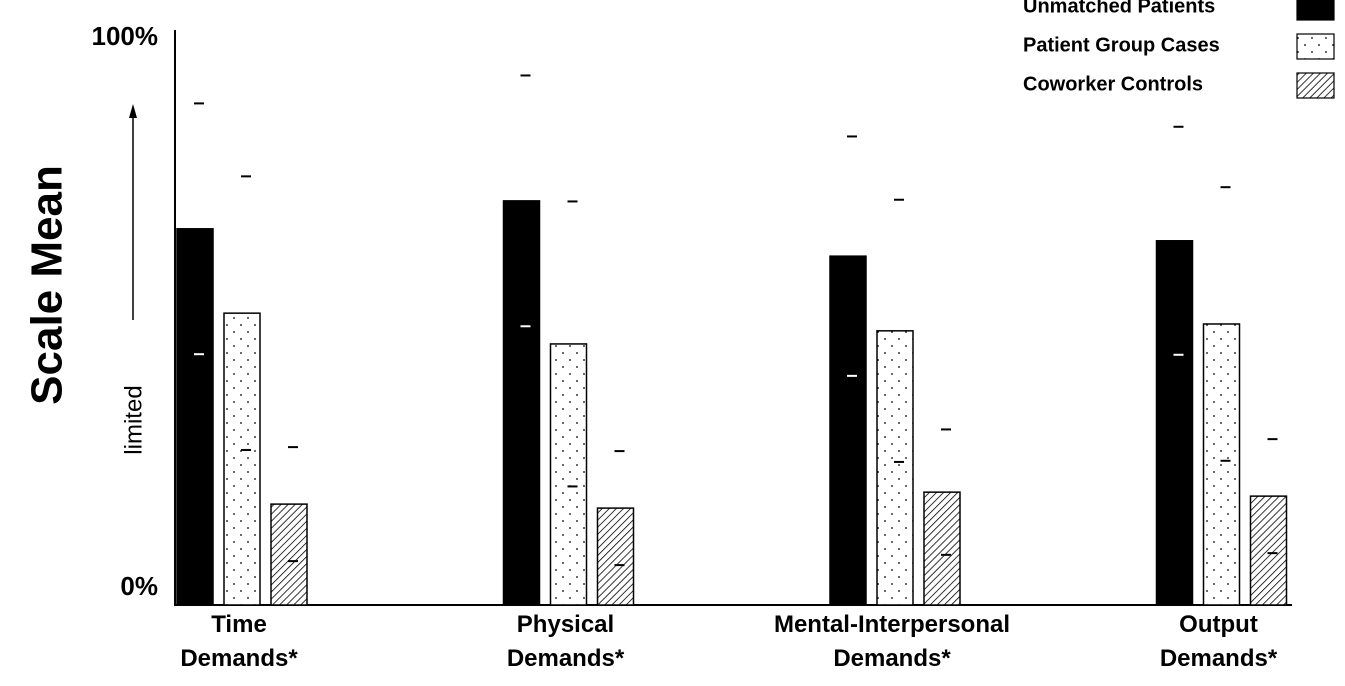  What do you see at coordinates (1119, 8) in the screenshot?
I see `legend-label: Unmatched Patients` at bounding box center [1119, 8].